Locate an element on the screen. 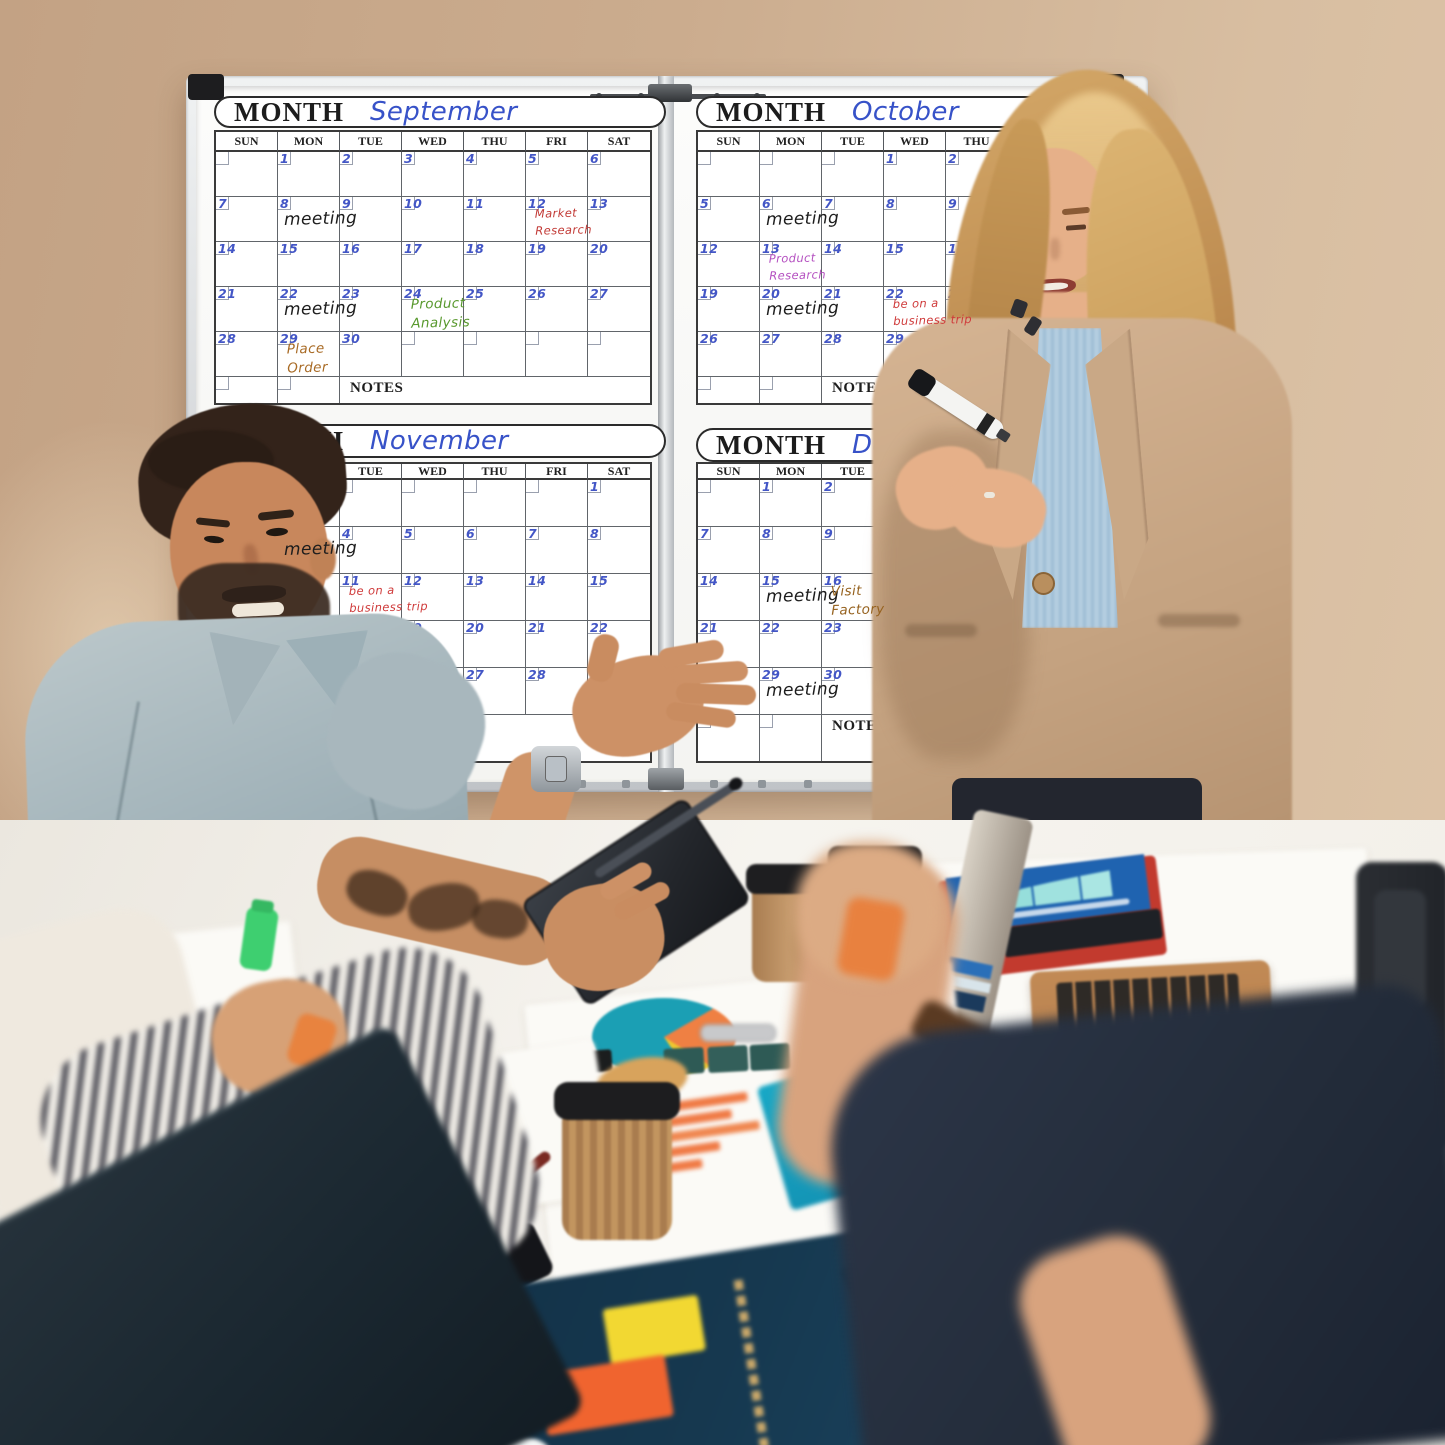 The width and height of the screenshot is (1445, 1445). silver-watch is located at coordinates (556, 769).